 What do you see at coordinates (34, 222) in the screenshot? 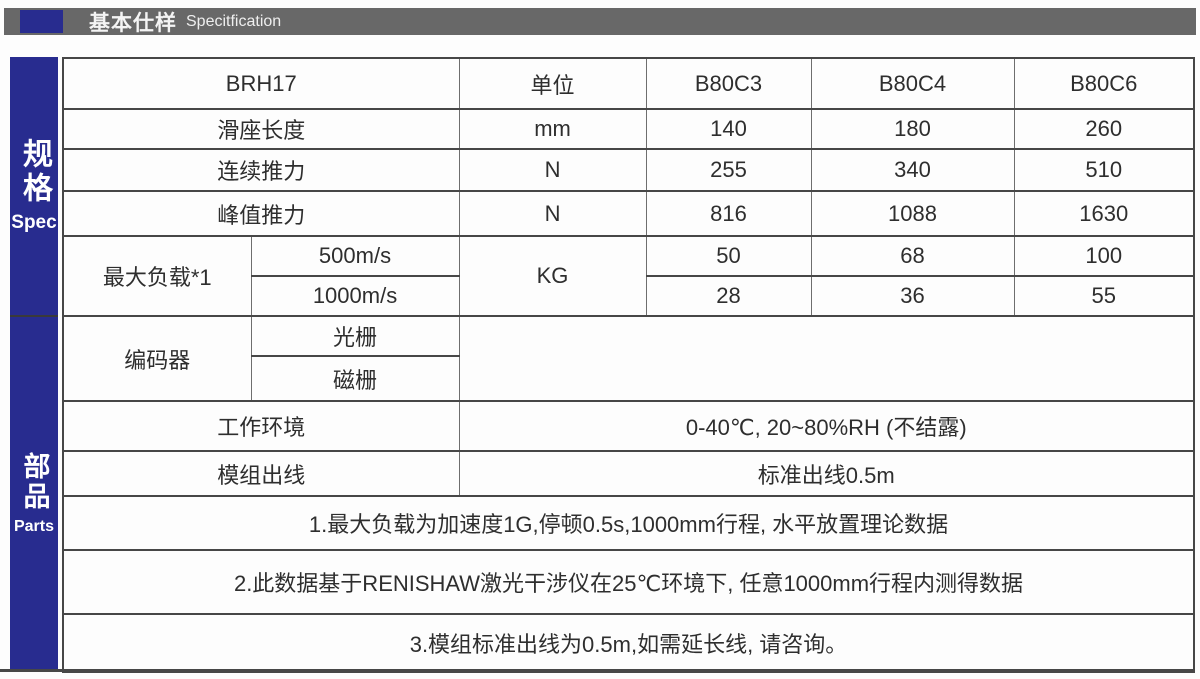
I see `spec-tab-label-en: Spec` at bounding box center [34, 222].